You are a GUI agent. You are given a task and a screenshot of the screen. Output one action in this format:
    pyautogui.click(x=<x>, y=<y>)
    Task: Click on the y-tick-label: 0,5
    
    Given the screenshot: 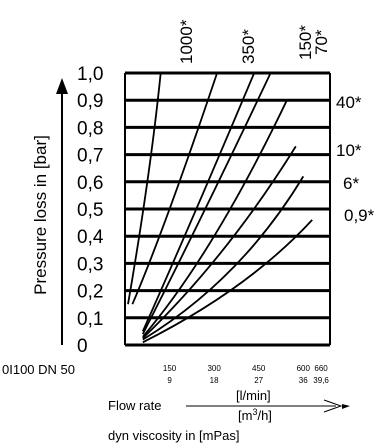 What is the action you would take?
    pyautogui.click(x=90, y=210)
    